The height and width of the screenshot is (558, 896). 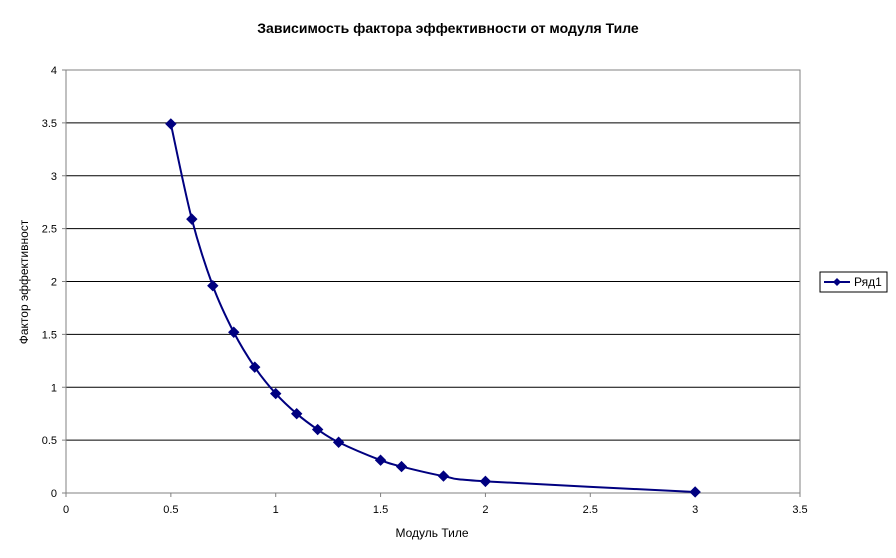 I want to click on x-tick-label-7: 3.5, so click(x=799, y=510).